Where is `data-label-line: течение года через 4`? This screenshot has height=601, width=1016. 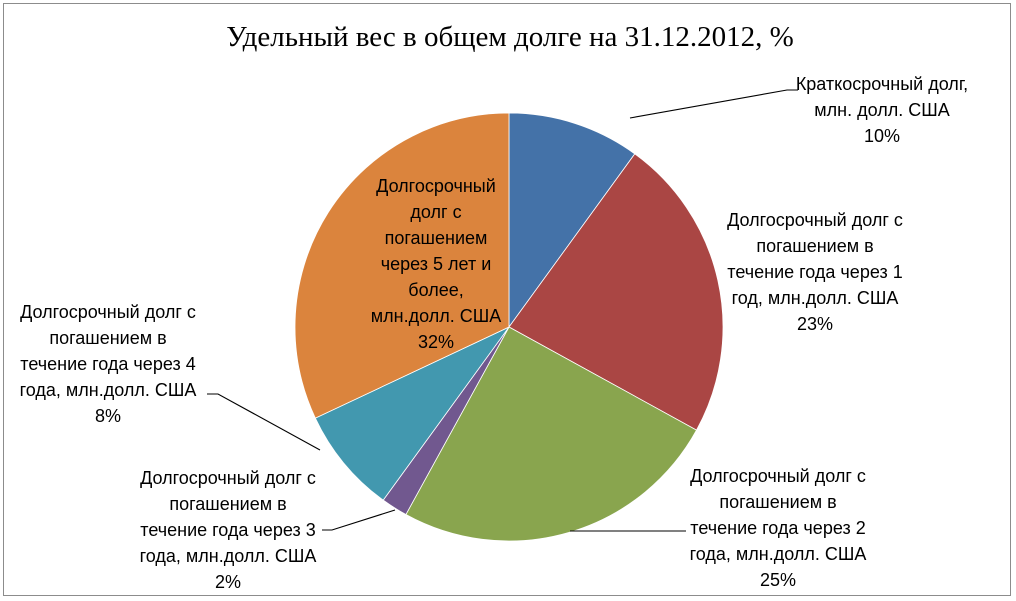
data-label-line: течение года через 4 is located at coordinates (107, 364).